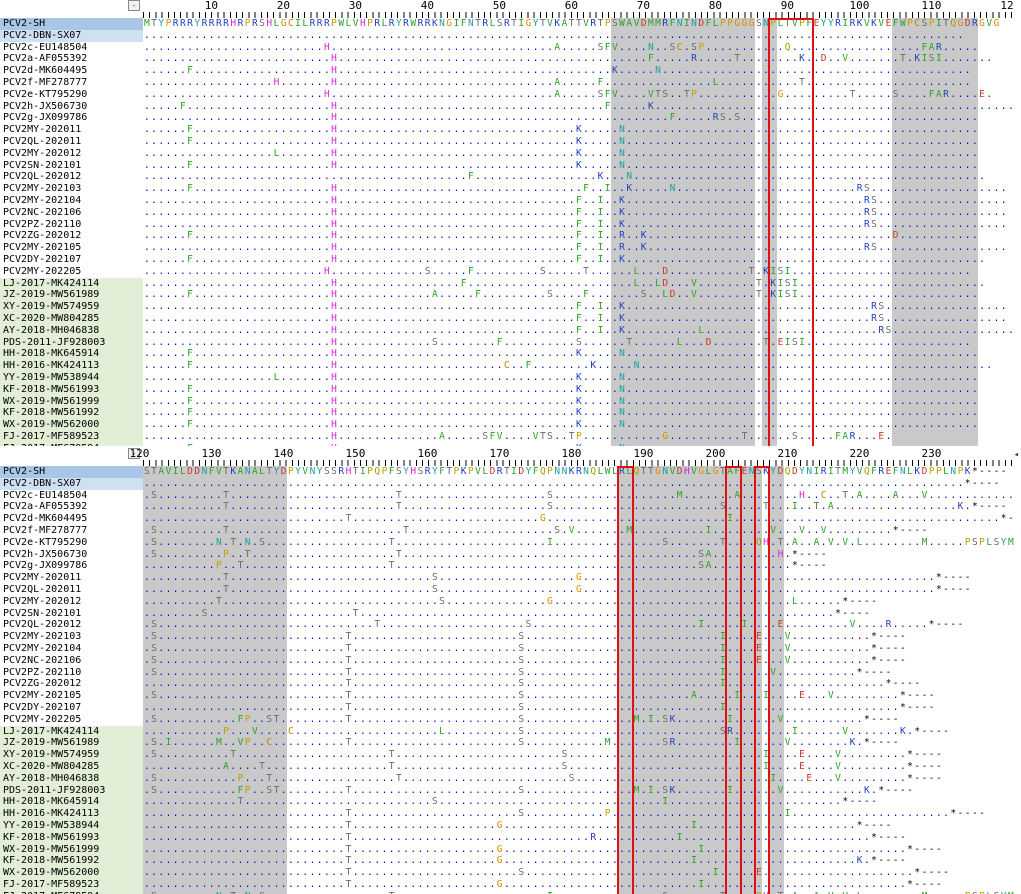 This screenshot has width=1021, height=894. Describe the element at coordinates (211, 6) in the screenshot. I see `ruler-tick-label: 10` at that location.